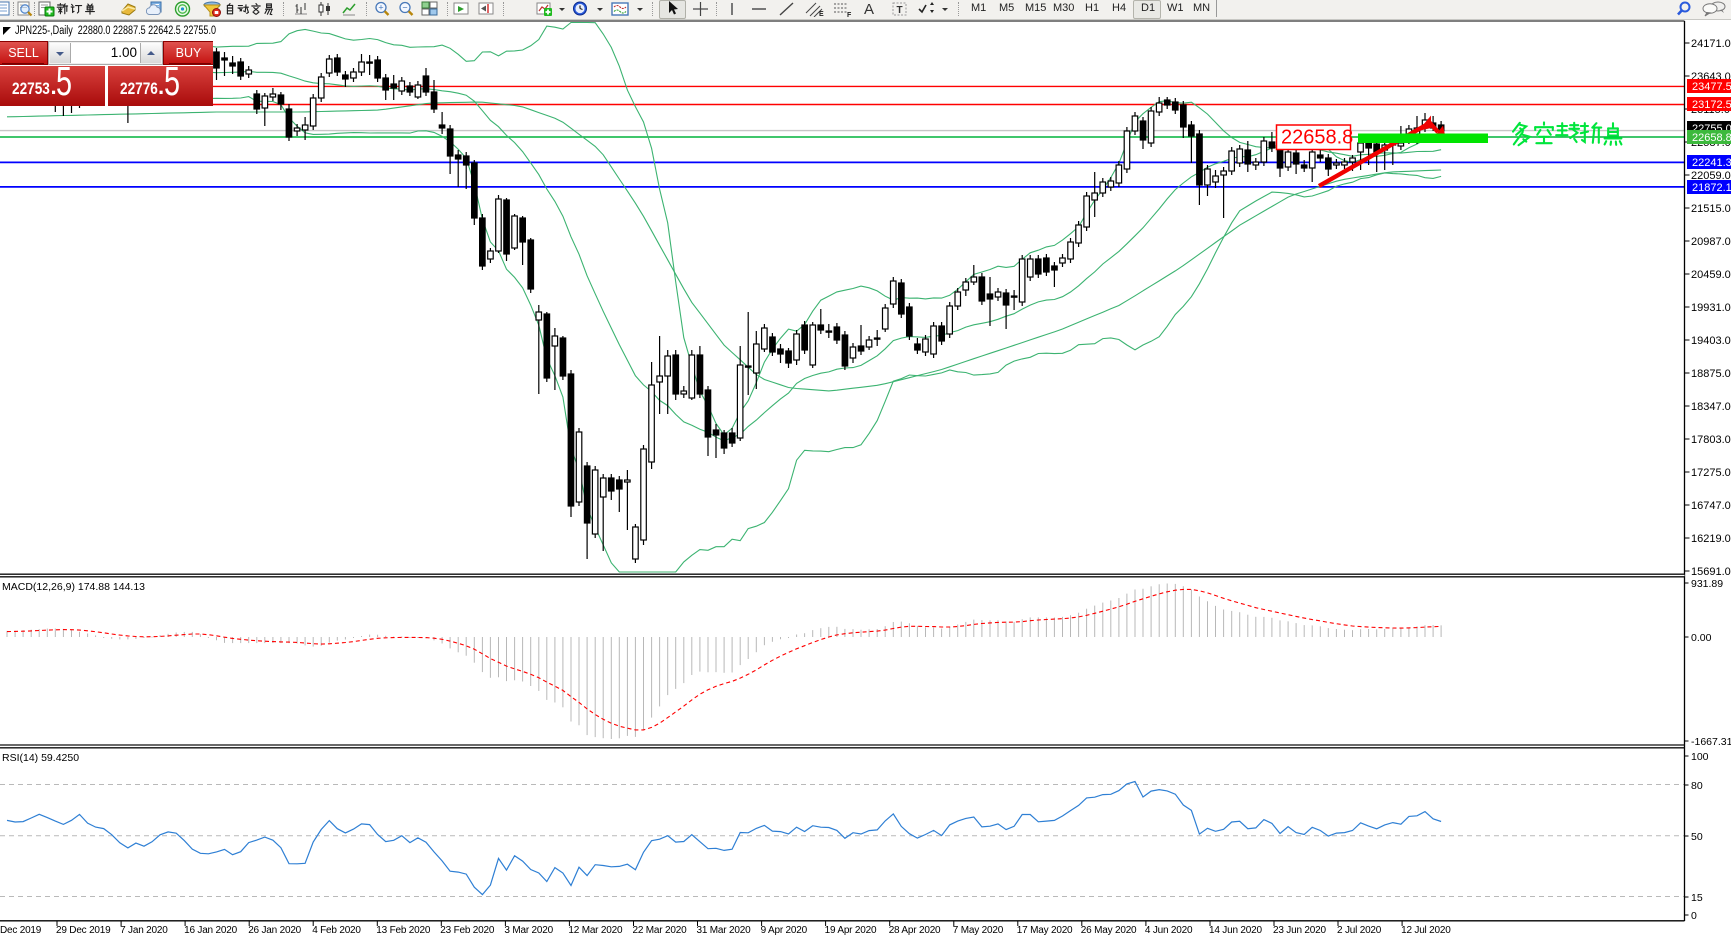 This screenshot has width=1731, height=938. Describe the element at coordinates (1711, 44) in the screenshot. I see `svg-text: 24171.0` at that location.